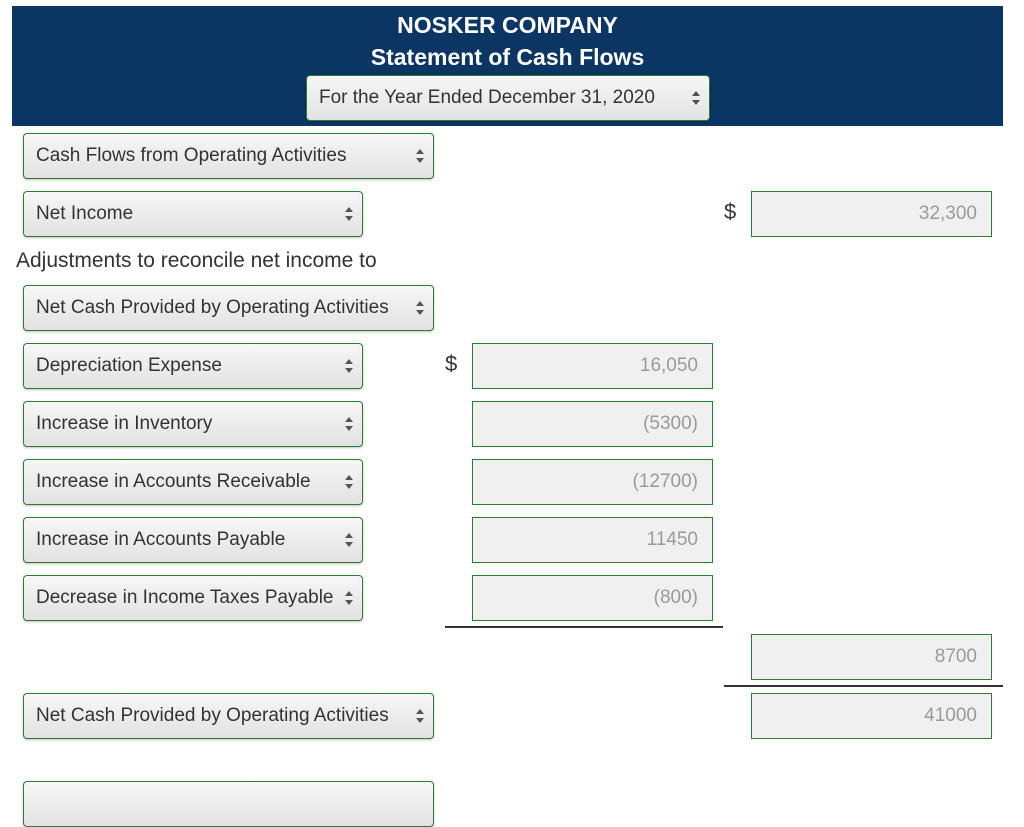 The width and height of the screenshot is (1024, 827). Describe the element at coordinates (124, 423) in the screenshot. I see `adjustment-select-label: Increase in Inventory` at that location.